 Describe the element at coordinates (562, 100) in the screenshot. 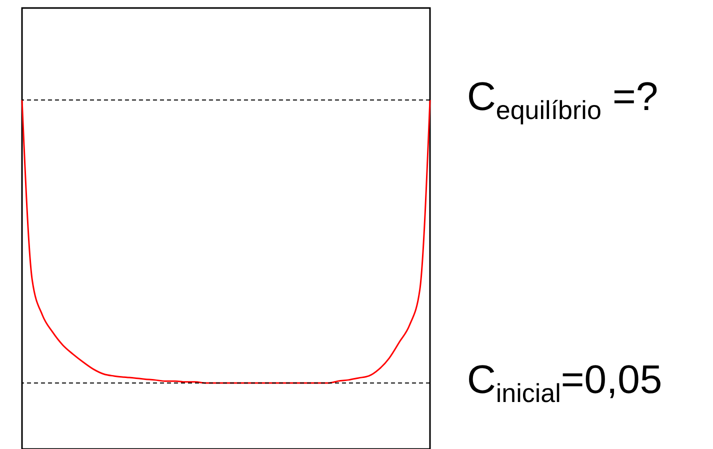

I see `text: C$_{equilíbrio}$ =?` at that location.